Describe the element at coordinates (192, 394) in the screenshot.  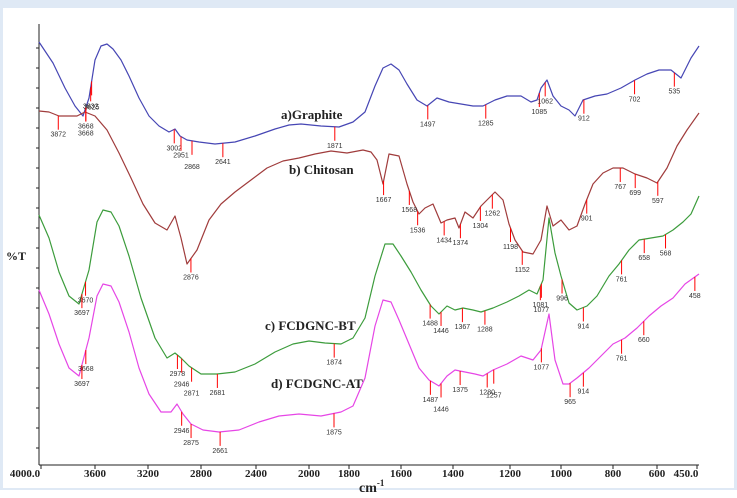
I see `peak-label: 2871` at that location.